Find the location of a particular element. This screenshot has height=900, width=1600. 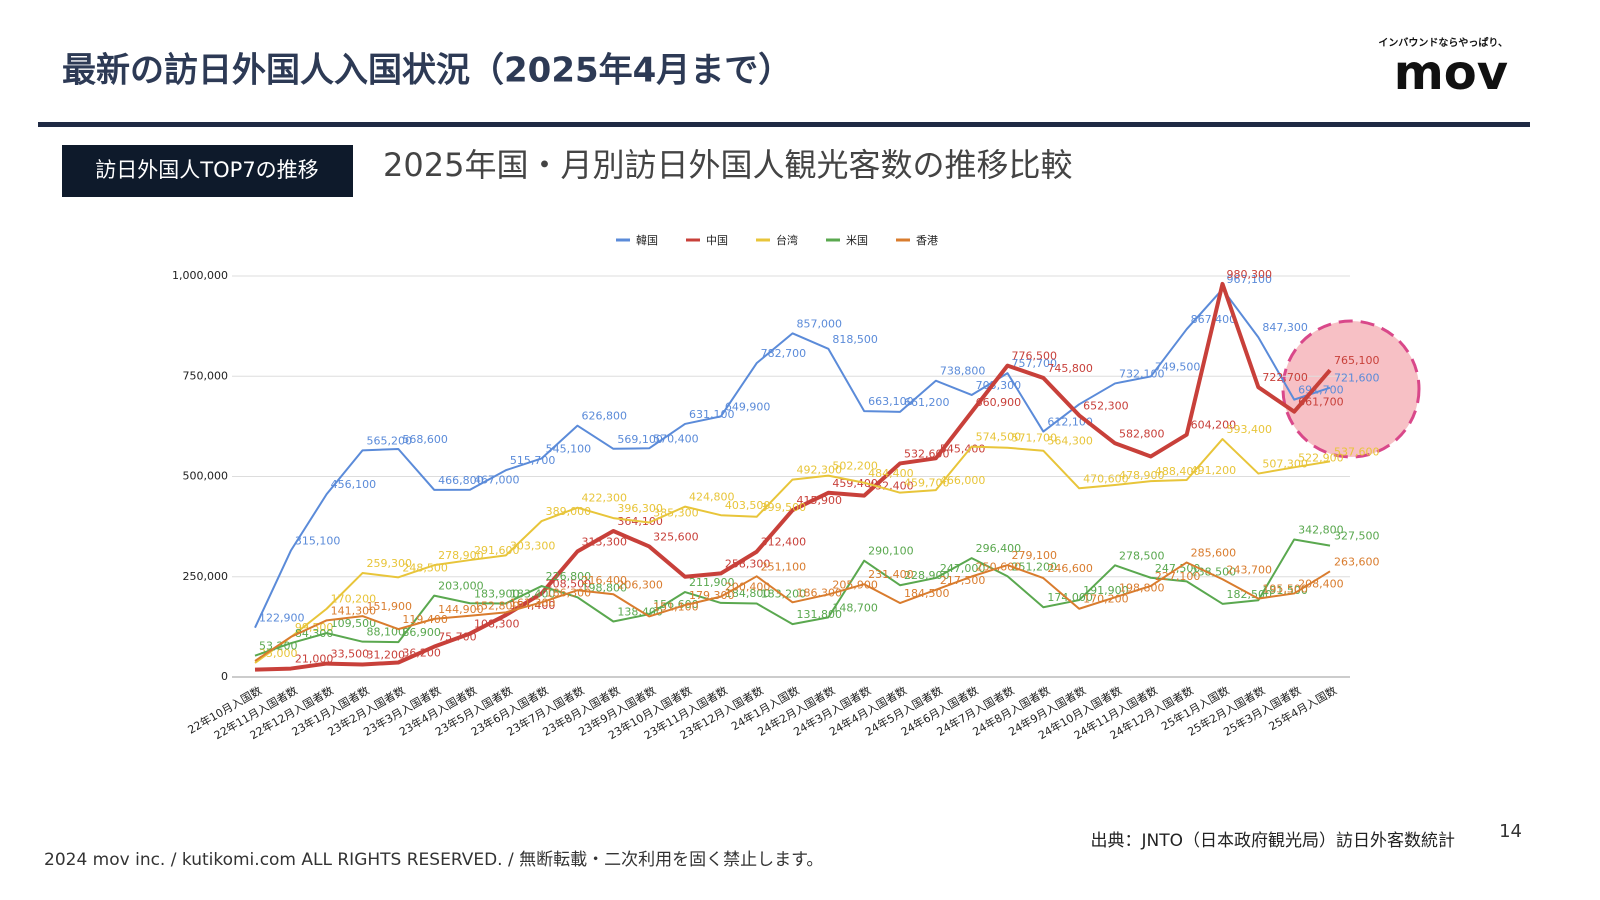

data-label: 251,100 is located at coordinates (784, 566).